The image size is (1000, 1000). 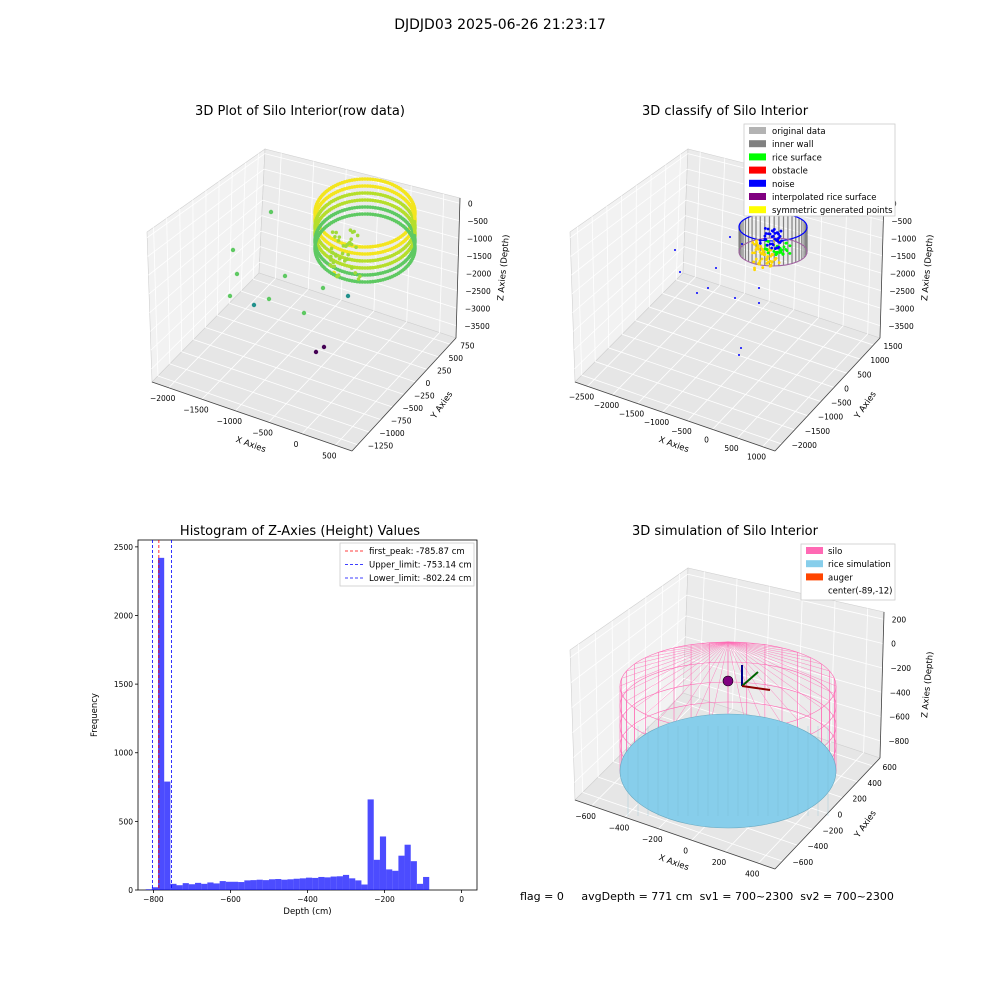 What do you see at coordinates (814, 563) in the screenshot?
I see `p4-legend-swatch` at bounding box center [814, 563].